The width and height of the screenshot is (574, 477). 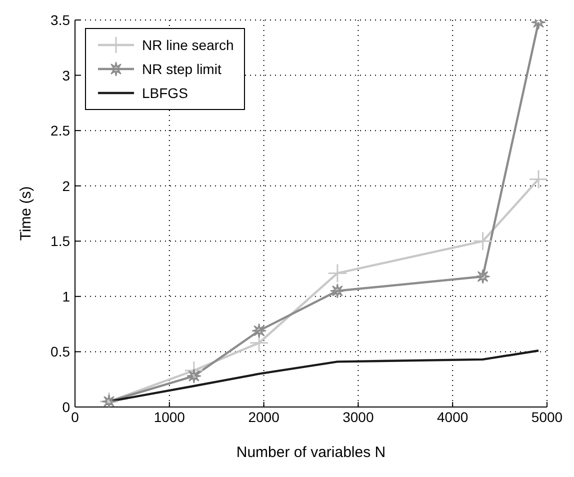 What do you see at coordinates (182, 69) in the screenshot?
I see `legend-label: NR step limit` at bounding box center [182, 69].